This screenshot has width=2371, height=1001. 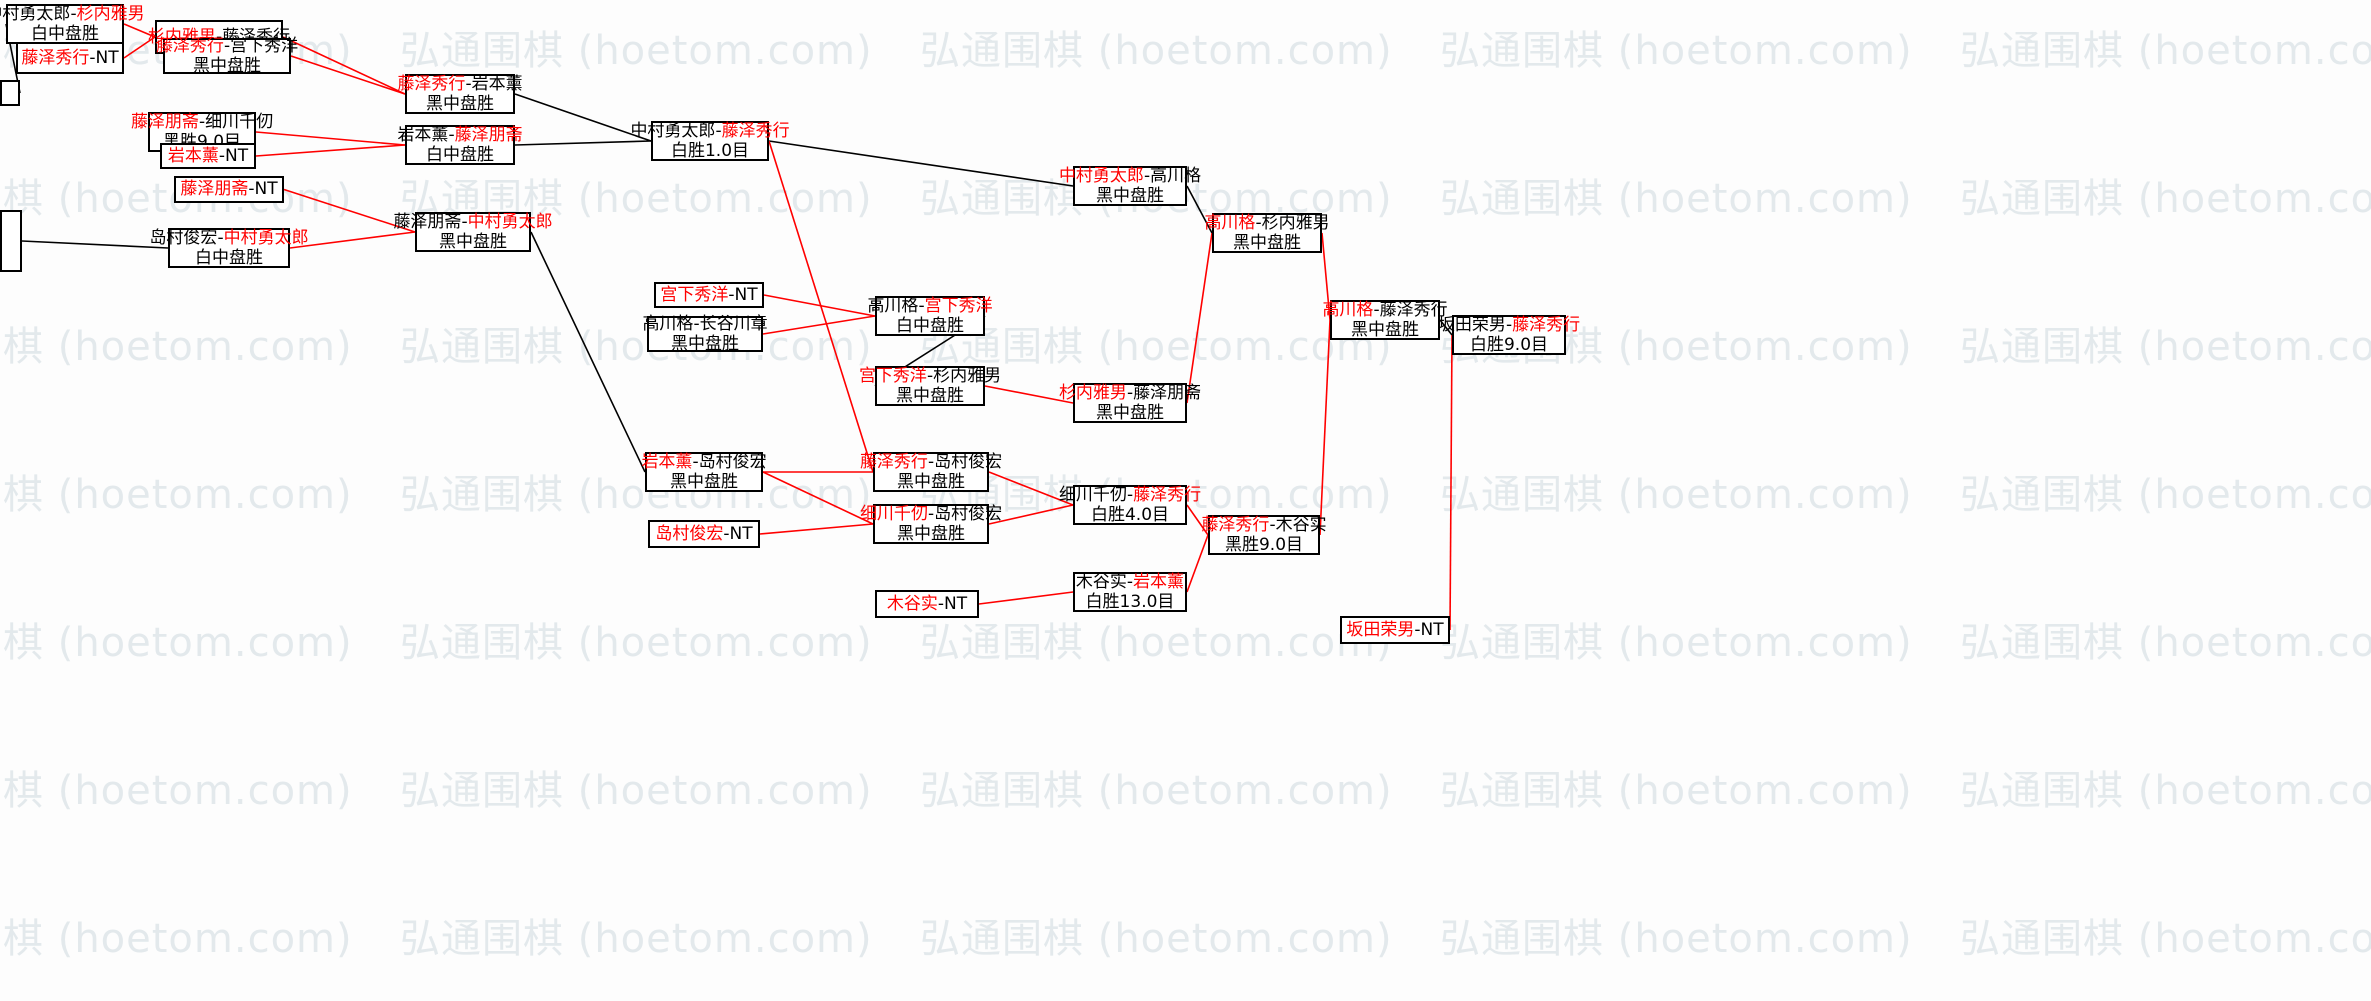 I want to click on player-one: 岛村俊宏, so click(x=183, y=237).